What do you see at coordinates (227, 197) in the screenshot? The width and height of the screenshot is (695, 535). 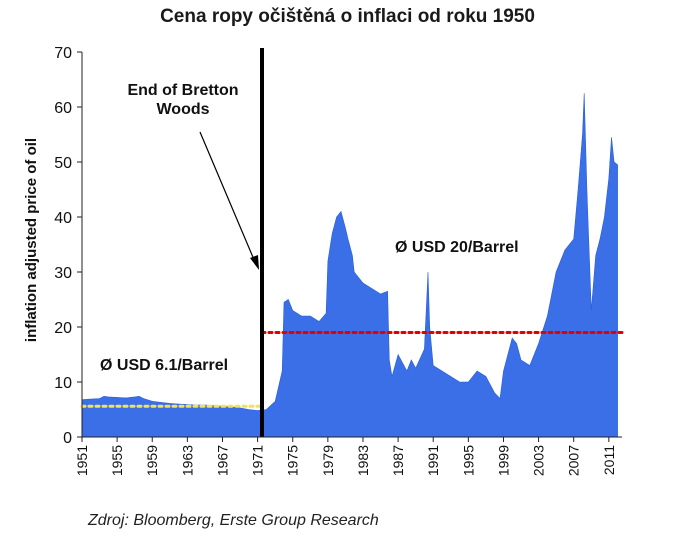 I see `event-arrow` at bounding box center [227, 197].